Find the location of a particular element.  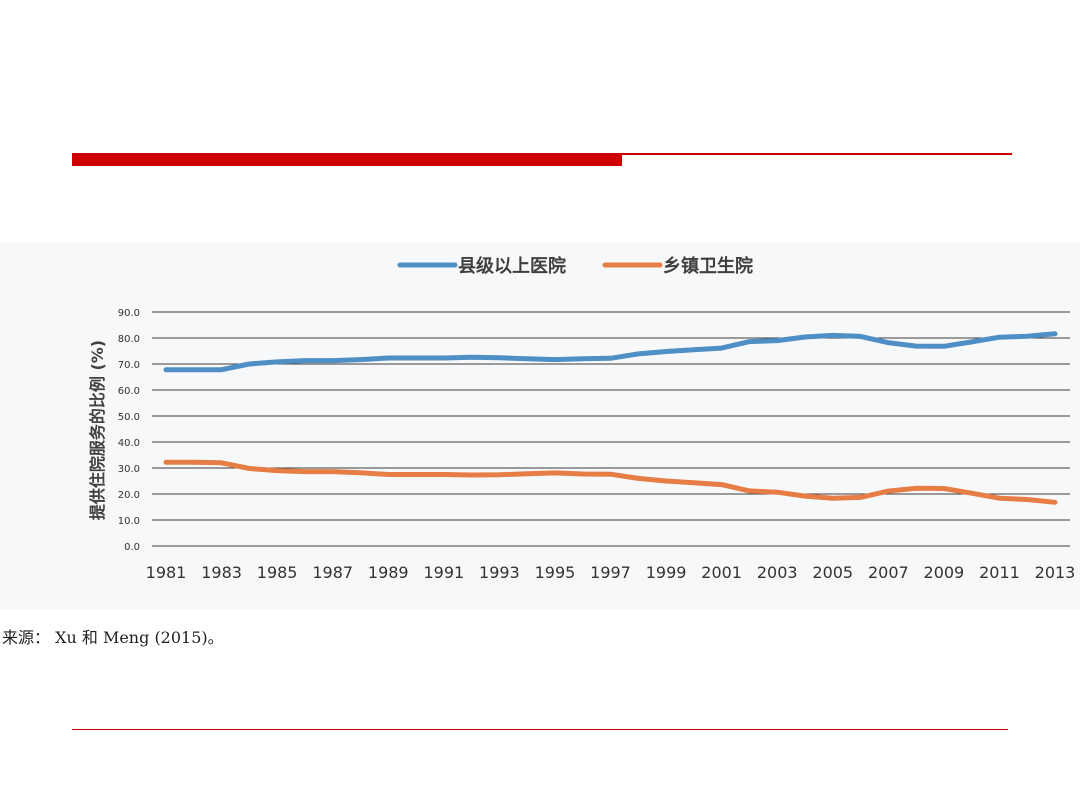

x-tick-label: 1985 is located at coordinates (277, 572).